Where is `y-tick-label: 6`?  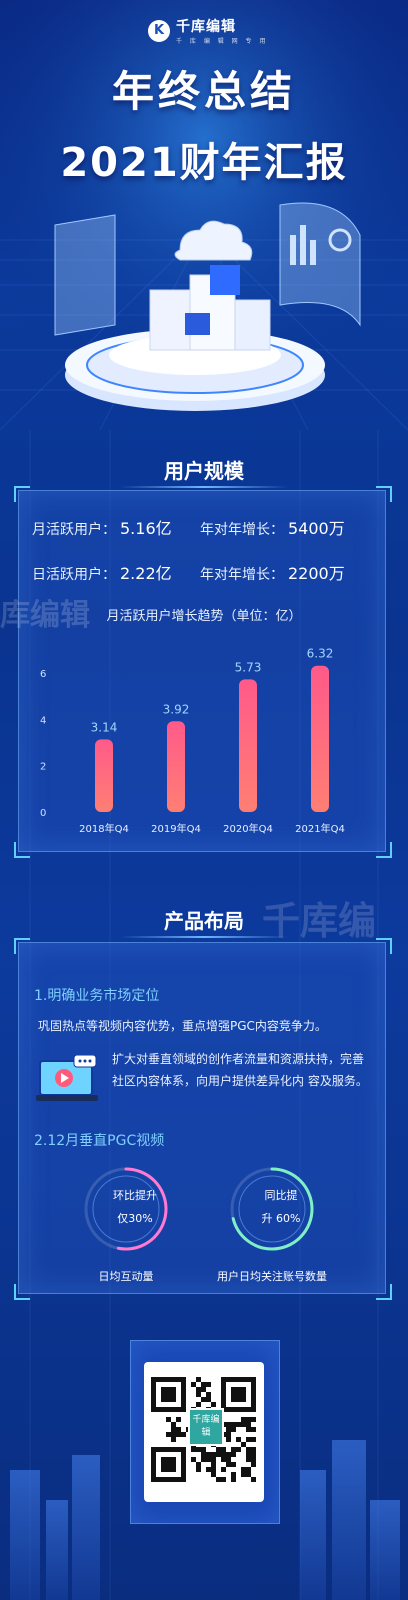
y-tick-label: 6 is located at coordinates (43, 674).